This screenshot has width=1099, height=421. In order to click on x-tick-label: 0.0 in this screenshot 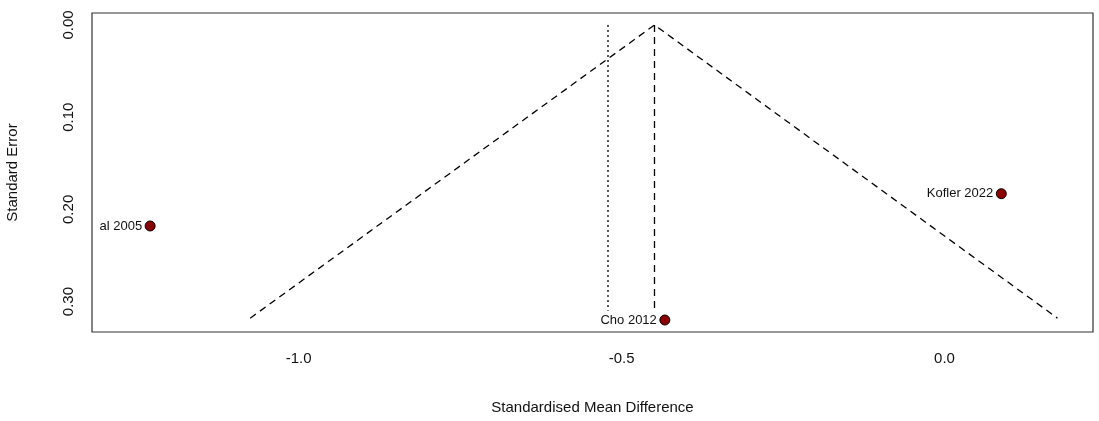, I will do `click(944, 358)`.